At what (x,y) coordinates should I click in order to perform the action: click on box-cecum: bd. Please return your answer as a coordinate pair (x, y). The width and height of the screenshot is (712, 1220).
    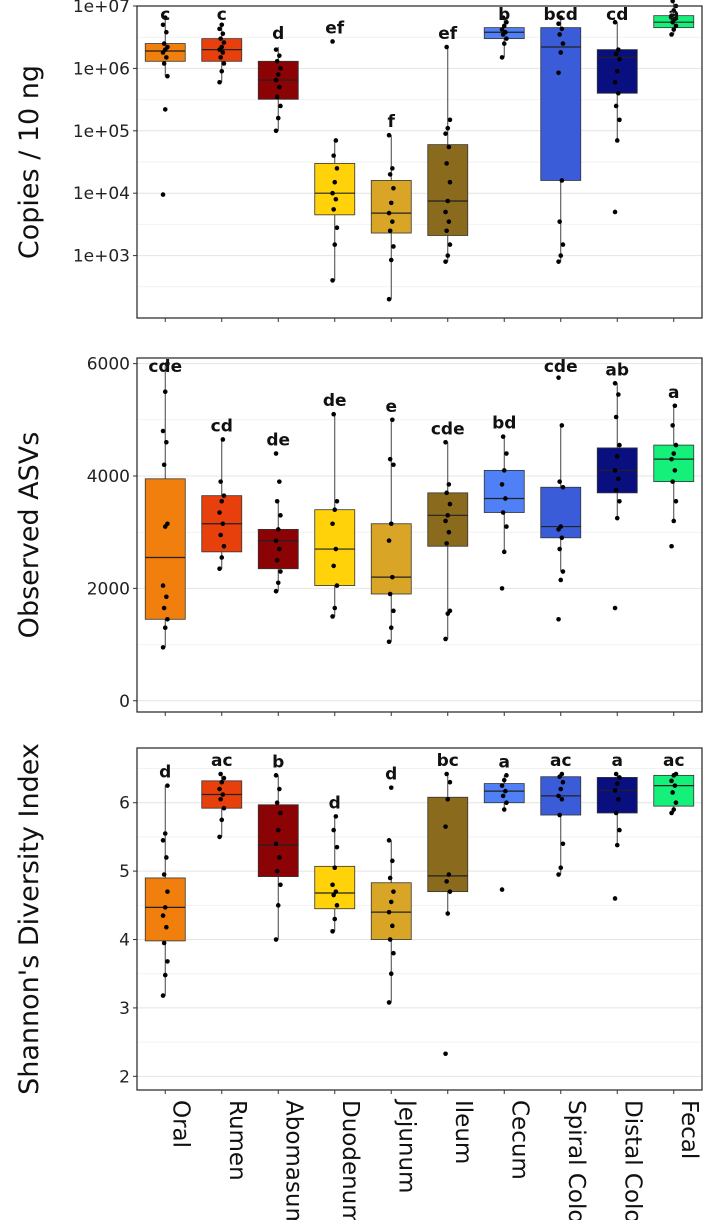
    Looking at the image, I should click on (504, 502).